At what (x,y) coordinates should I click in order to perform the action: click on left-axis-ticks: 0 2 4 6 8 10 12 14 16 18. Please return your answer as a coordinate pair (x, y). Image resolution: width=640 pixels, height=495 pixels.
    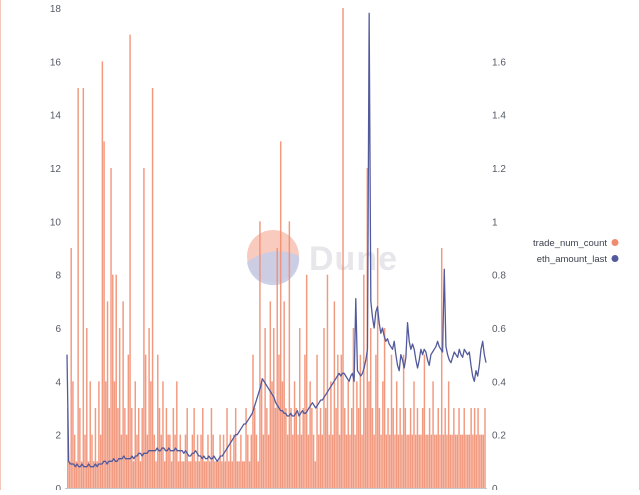
    Looking at the image, I should click on (56, 249).